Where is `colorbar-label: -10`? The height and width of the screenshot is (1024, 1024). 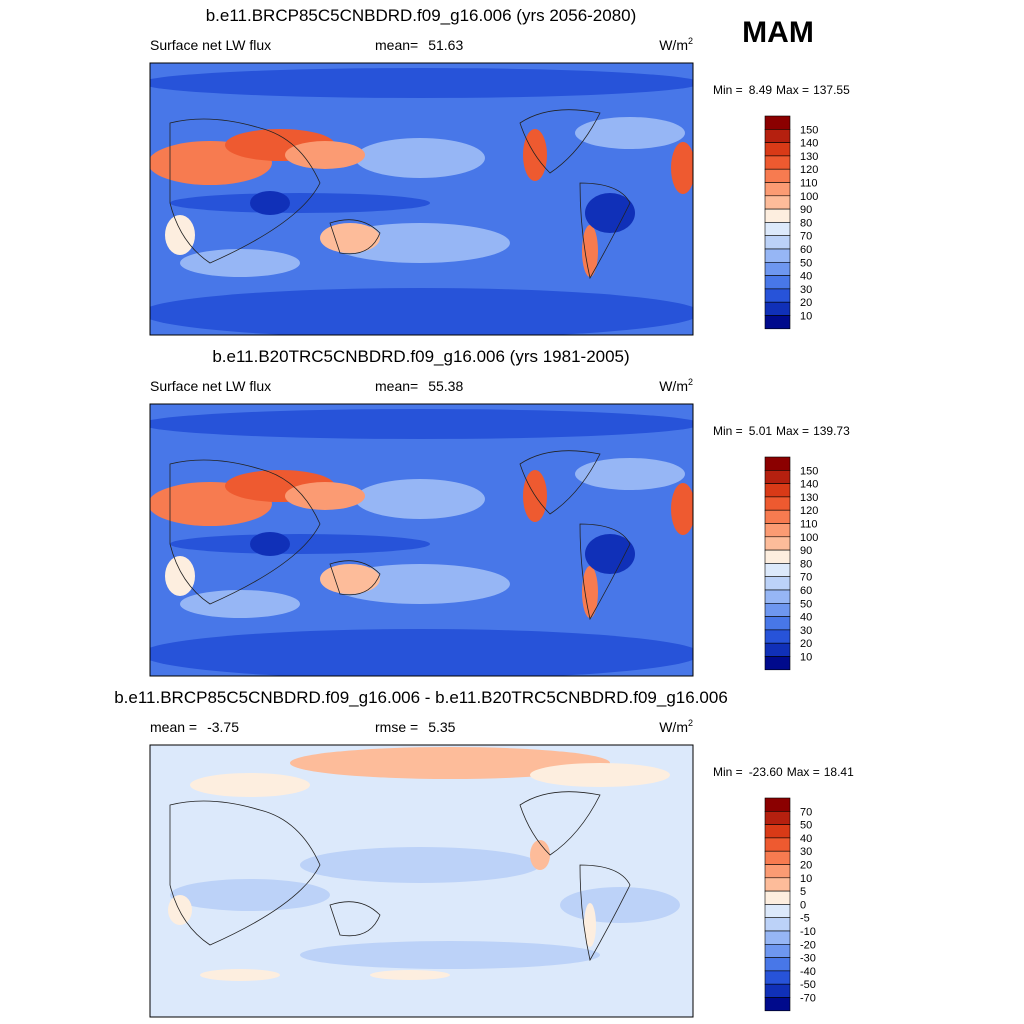
colorbar-label: -10 is located at coordinates (808, 932).